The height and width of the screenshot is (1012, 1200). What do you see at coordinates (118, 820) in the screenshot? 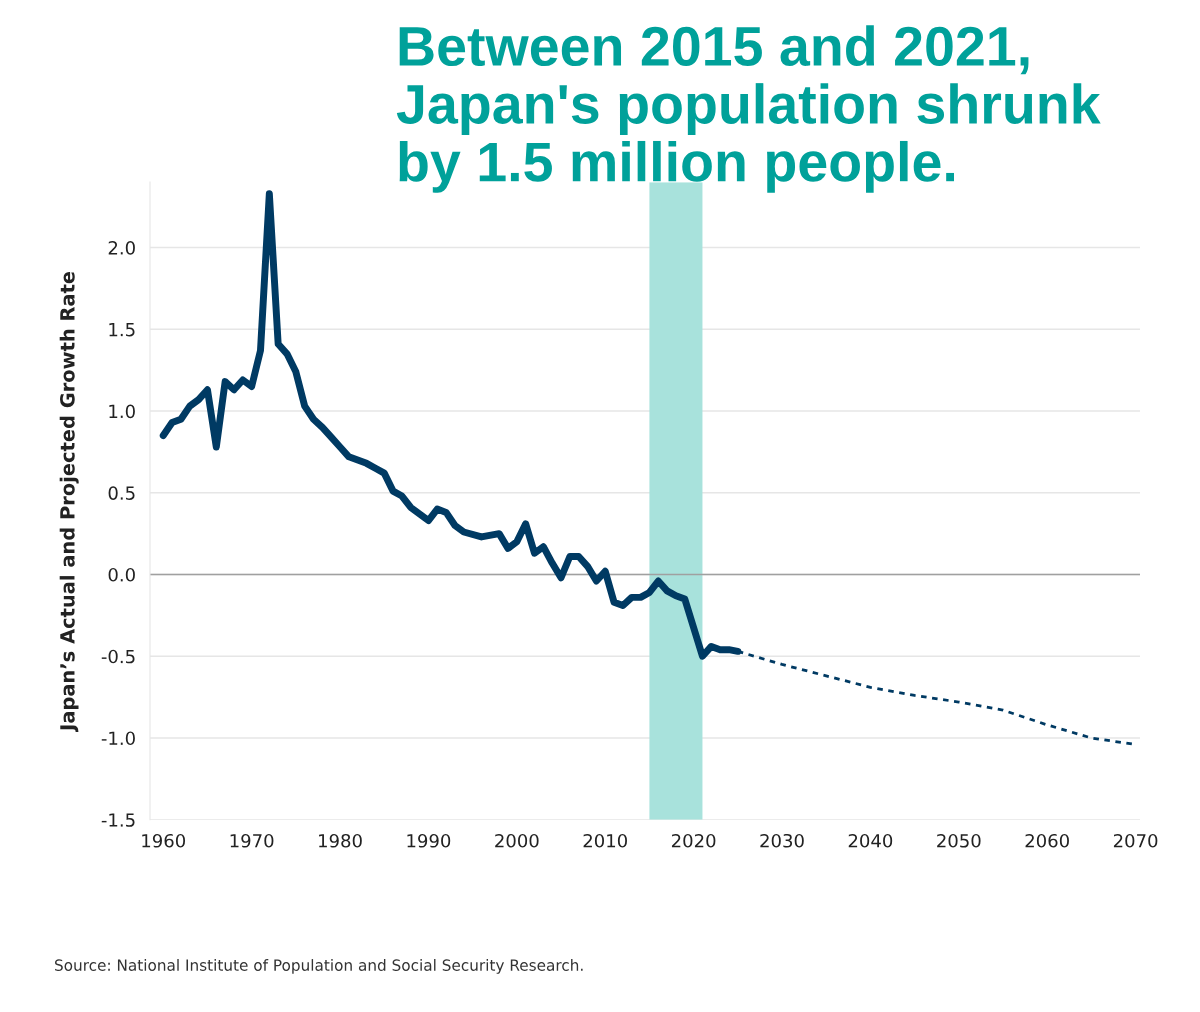
I see `y-tick-label: -1.5` at bounding box center [118, 820].